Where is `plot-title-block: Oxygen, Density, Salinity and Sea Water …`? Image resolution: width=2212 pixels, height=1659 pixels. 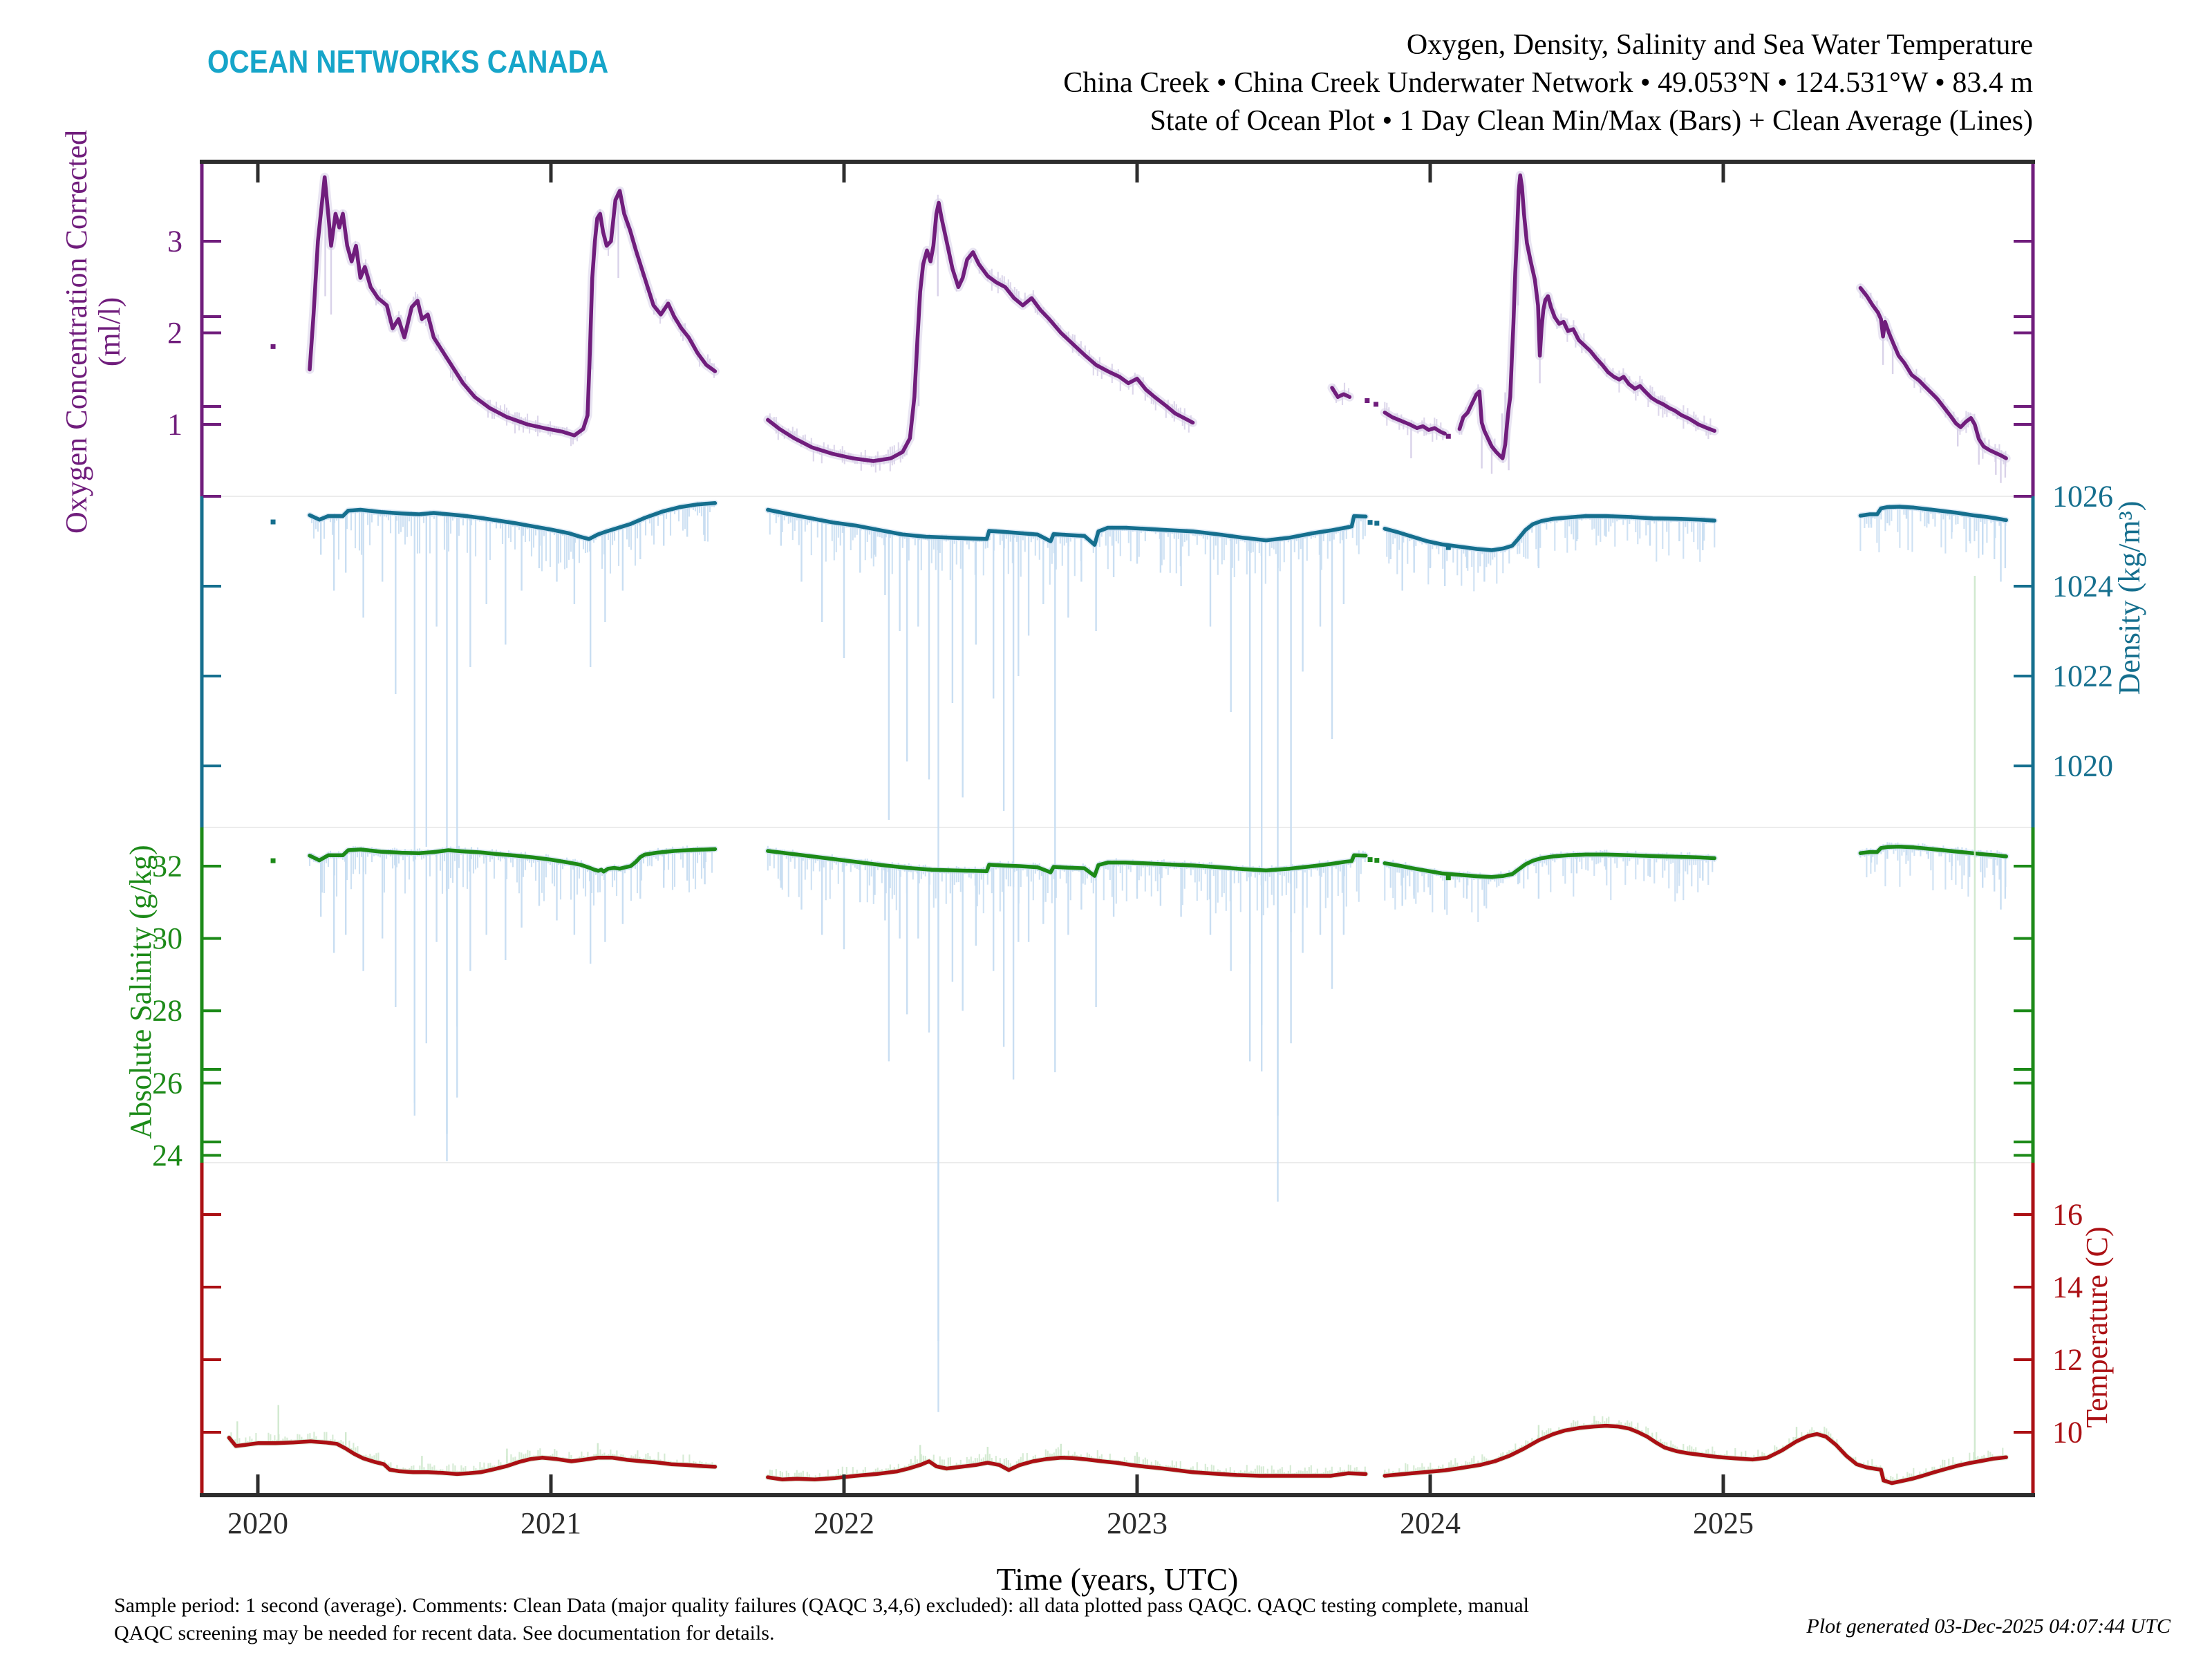 plot-title-block: Oxygen, Density, Salinity and Sea Water … is located at coordinates (1548, 83).